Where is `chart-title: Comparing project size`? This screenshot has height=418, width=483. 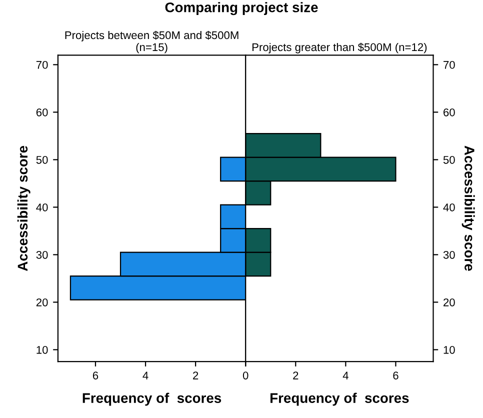
chart-title: Comparing project size is located at coordinates (241, 9).